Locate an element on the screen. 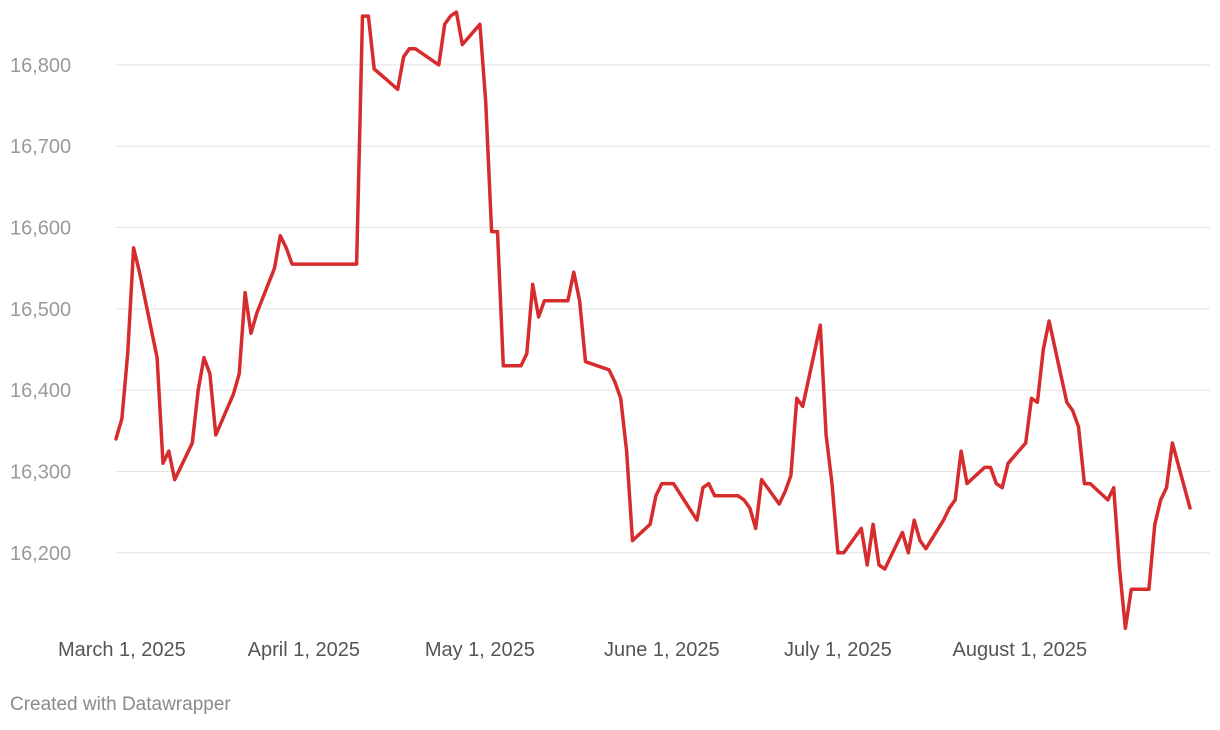 The image size is (1220, 730). y-tick-label: 16,400 is located at coordinates (40, 391).